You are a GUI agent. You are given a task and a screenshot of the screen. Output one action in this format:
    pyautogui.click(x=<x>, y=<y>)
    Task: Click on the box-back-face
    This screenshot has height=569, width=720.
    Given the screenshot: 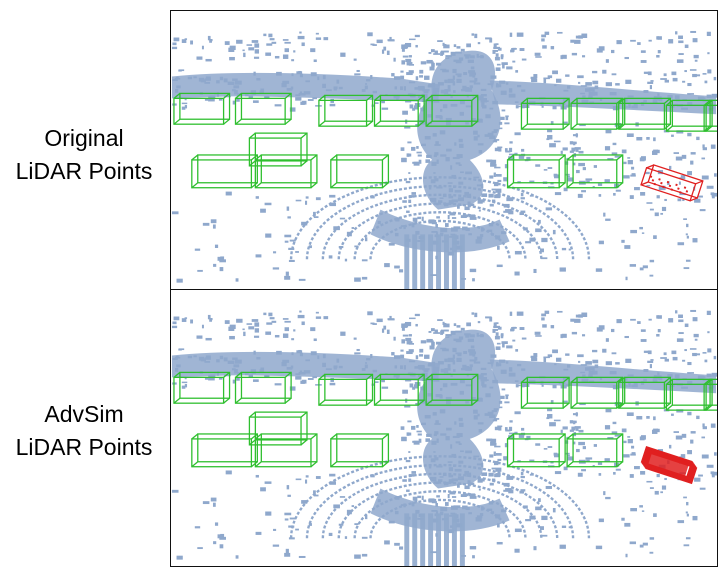 What is the action you would take?
    pyautogui.click(x=455, y=387)
    